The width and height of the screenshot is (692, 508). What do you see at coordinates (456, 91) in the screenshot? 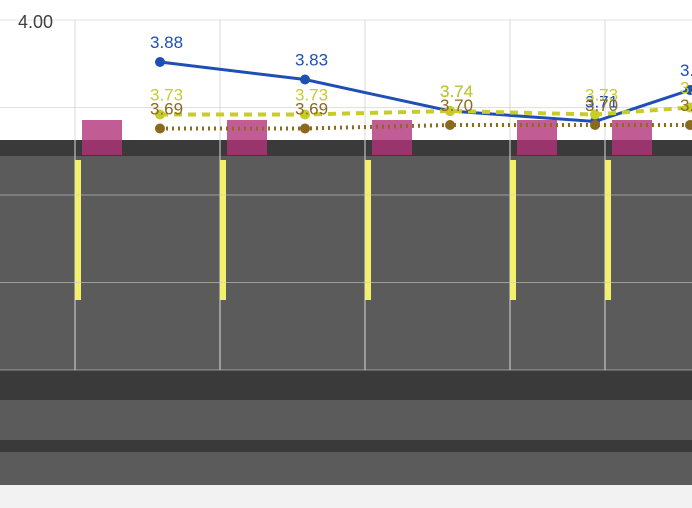
I see `data-label: 3.74` at bounding box center [456, 91].